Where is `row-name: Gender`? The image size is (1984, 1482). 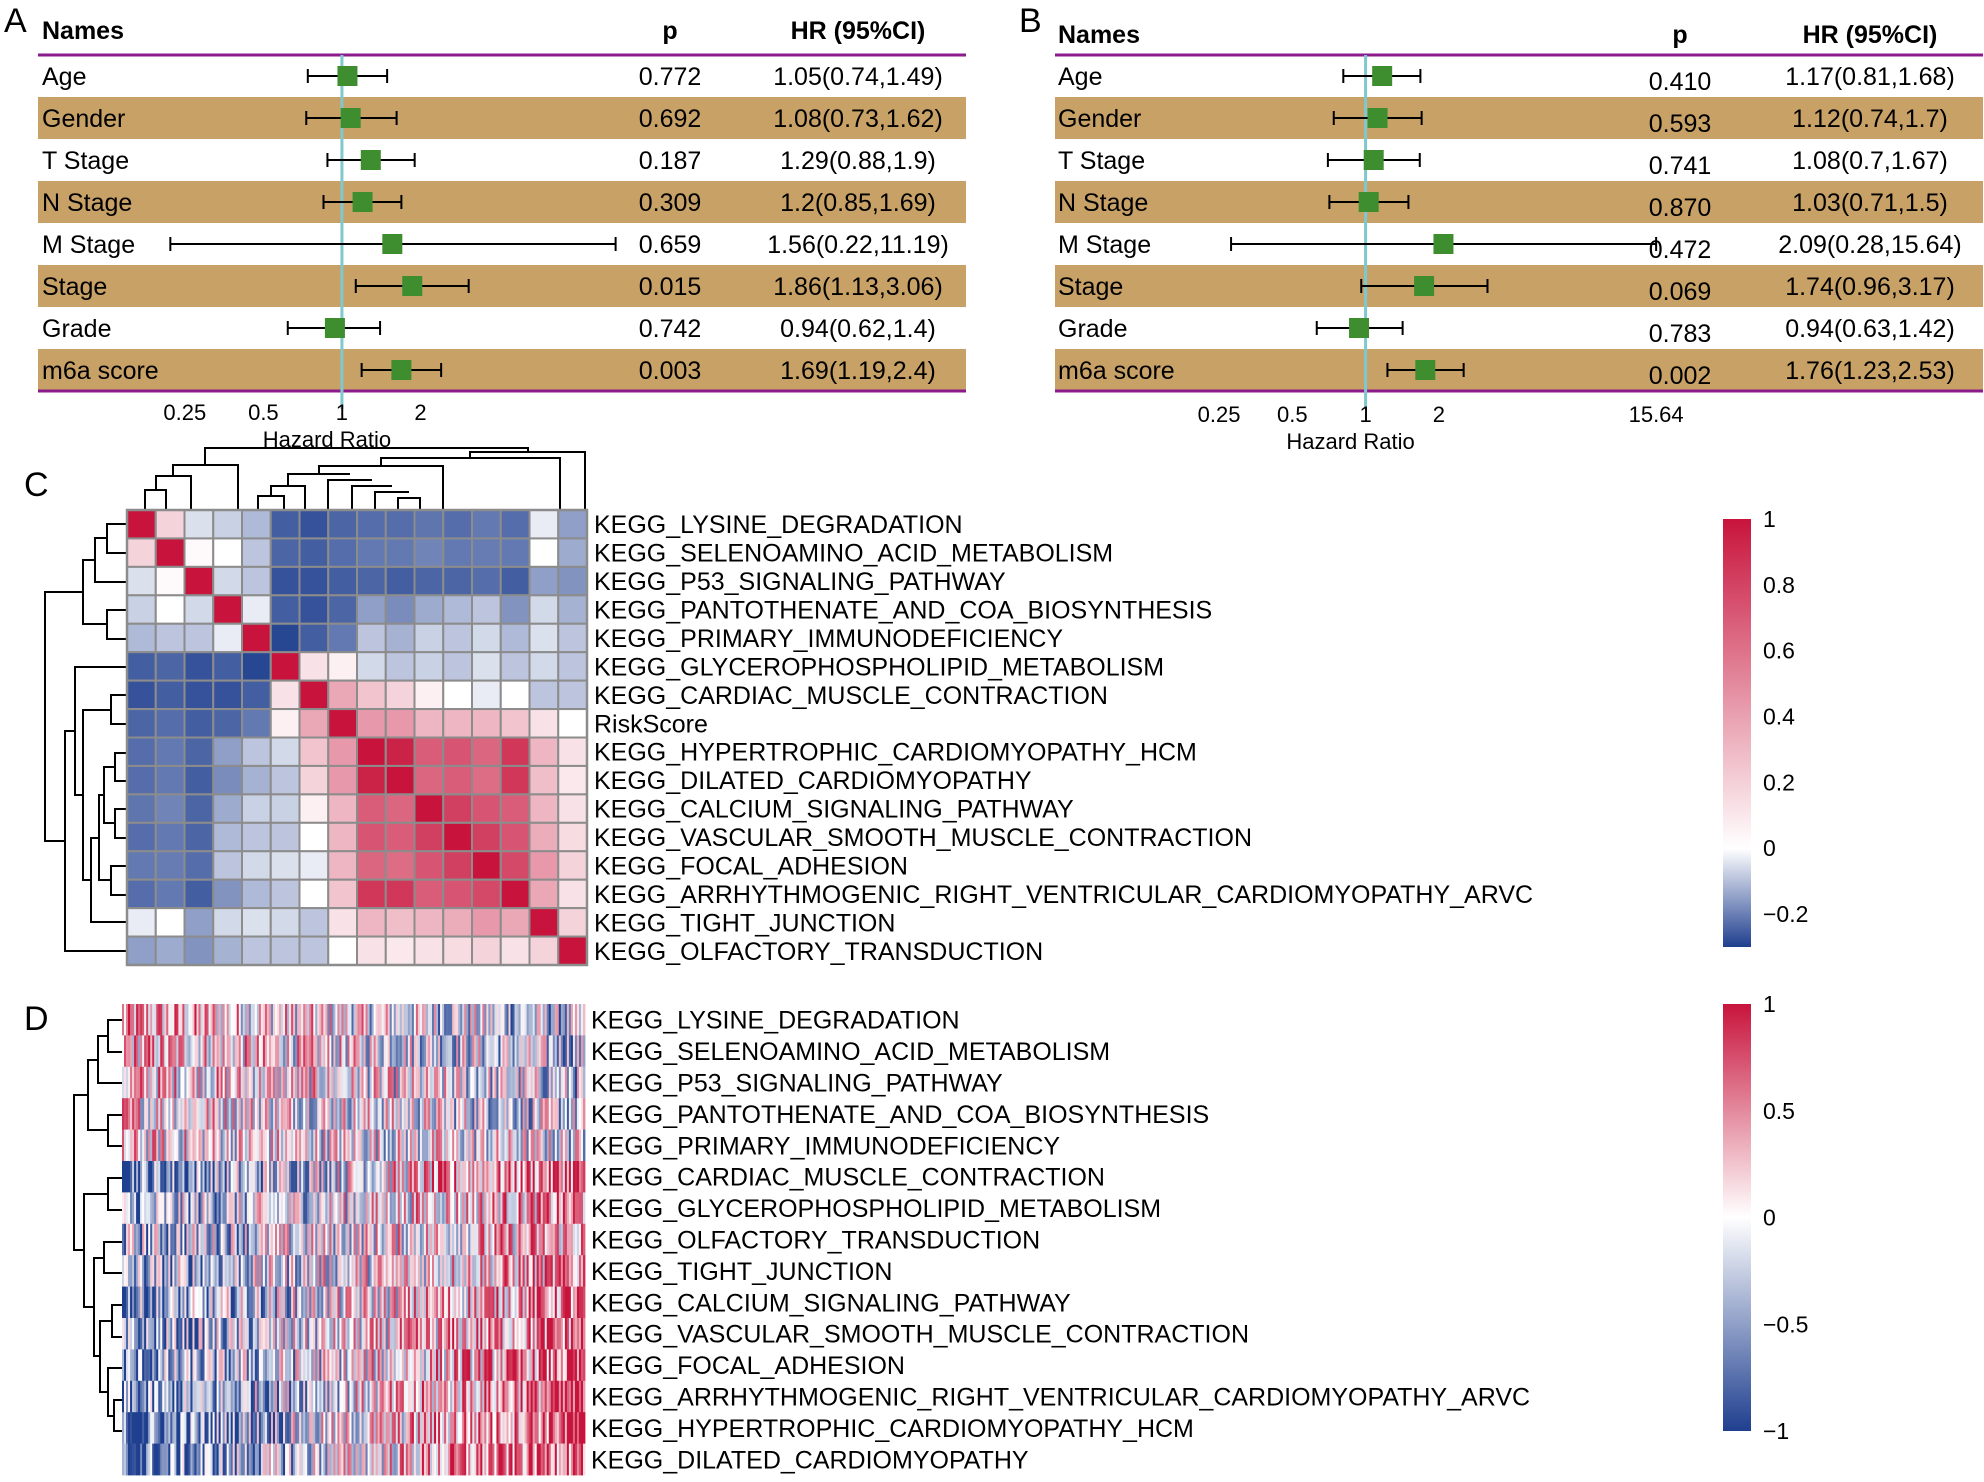
row-name: Gender is located at coordinates (1099, 119).